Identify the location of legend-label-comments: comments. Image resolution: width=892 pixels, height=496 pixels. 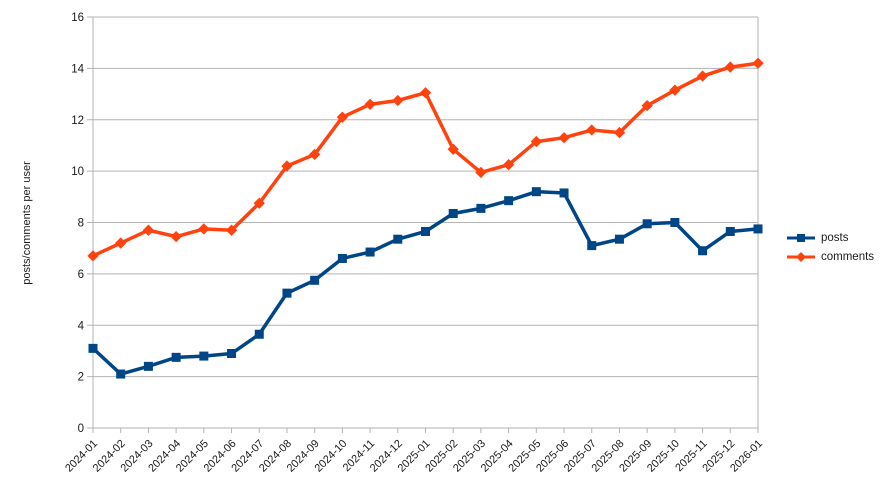
(848, 257).